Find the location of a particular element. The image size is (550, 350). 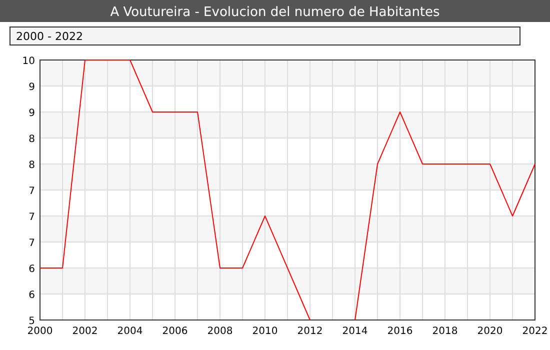

x-tick-label: 2020 is located at coordinates (490, 331).